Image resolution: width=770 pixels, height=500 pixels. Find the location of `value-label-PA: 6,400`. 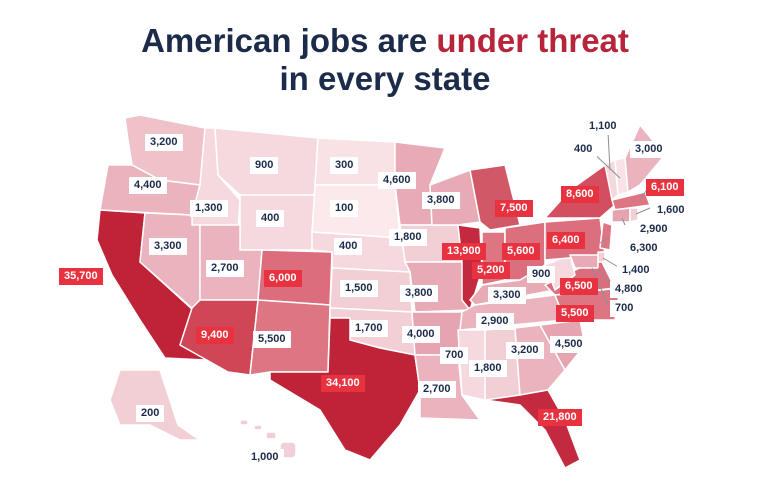

value-label-PA: 6,400 is located at coordinates (566, 240).